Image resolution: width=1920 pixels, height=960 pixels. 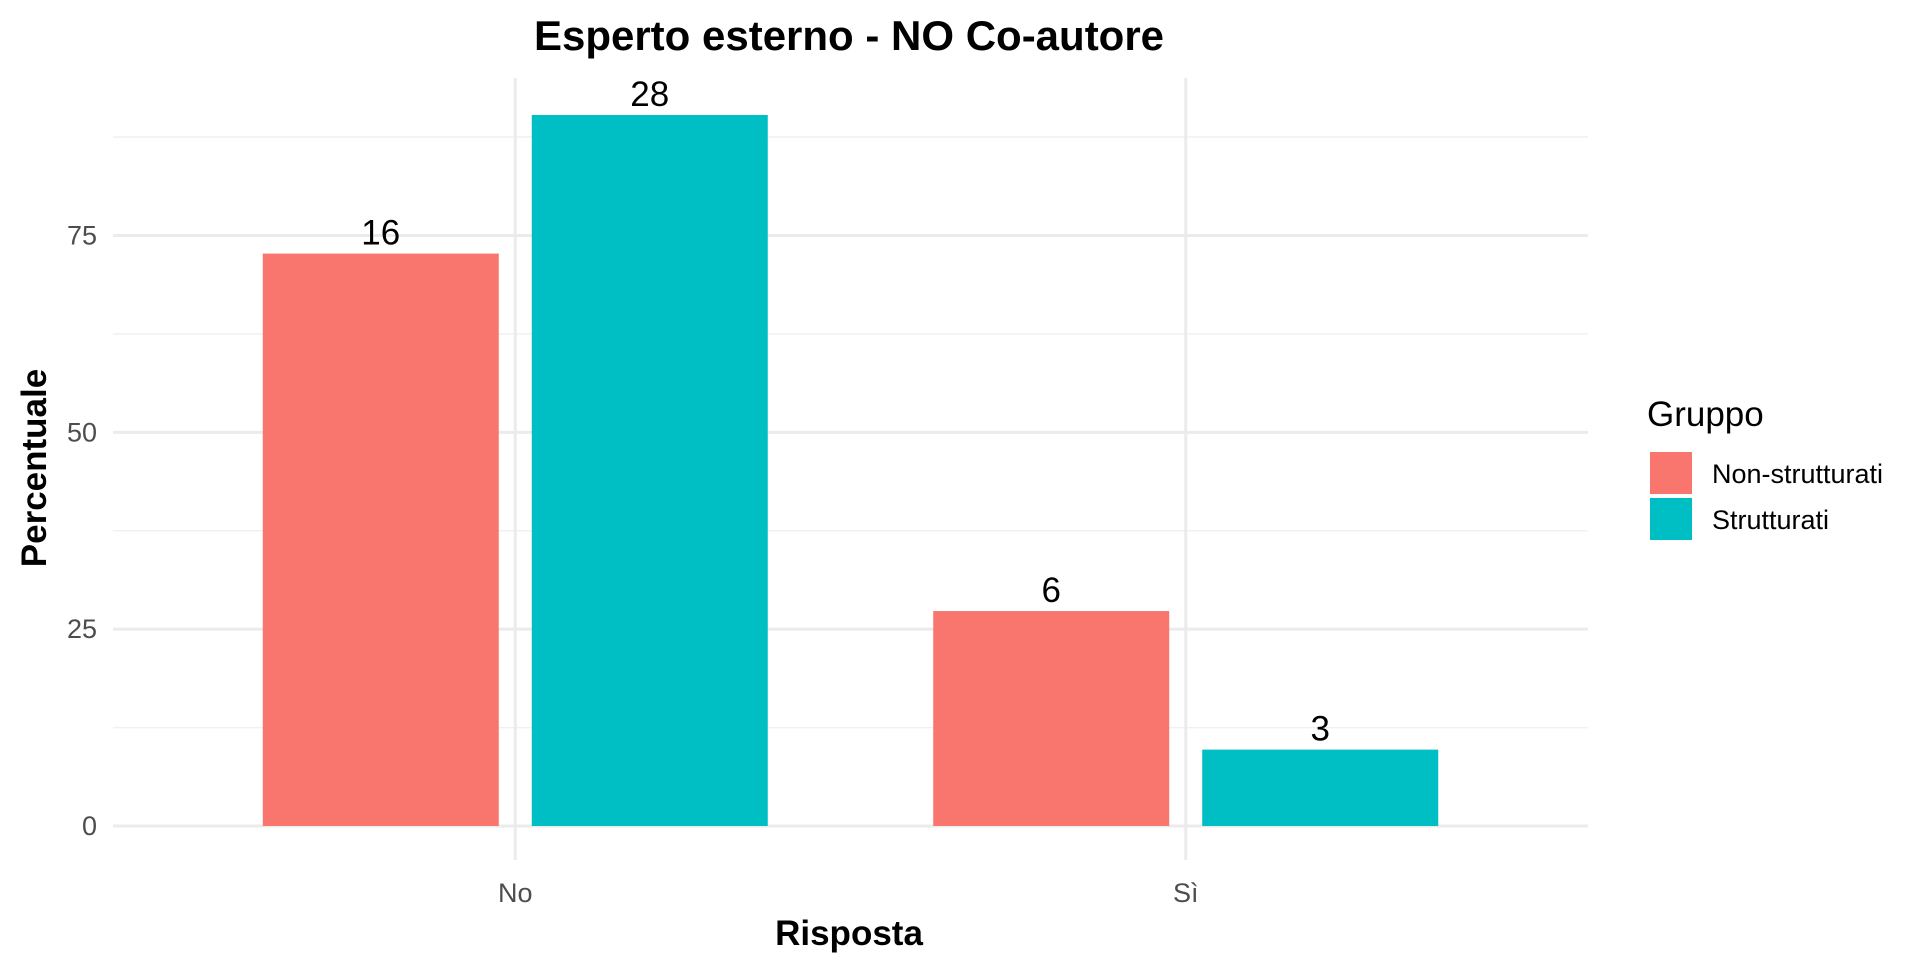 I want to click on x-tick-label: Sì, so click(x=1186, y=893).